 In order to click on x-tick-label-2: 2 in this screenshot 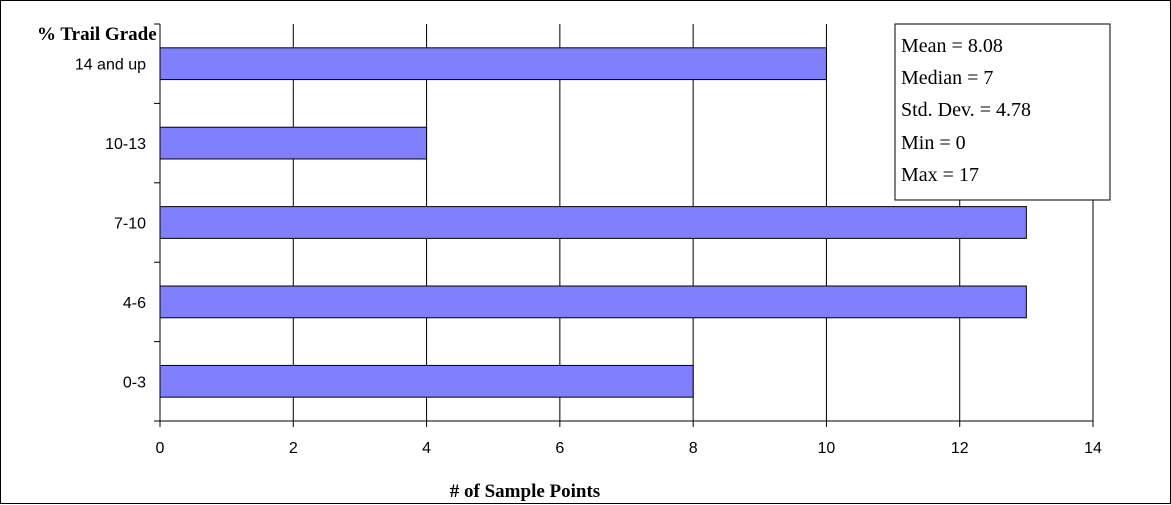, I will do `click(293, 448)`.